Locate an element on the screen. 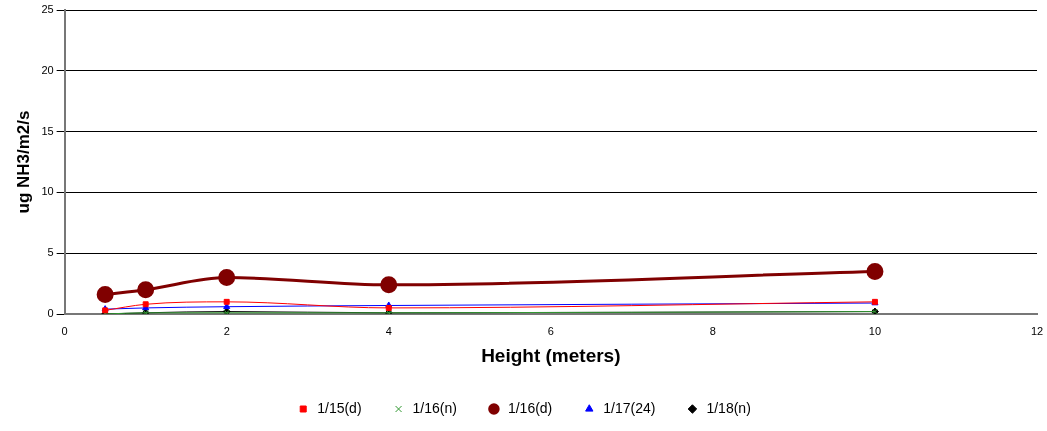 The width and height of the screenshot is (1047, 431). legend-label: 1/18(n) is located at coordinates (728, 407).